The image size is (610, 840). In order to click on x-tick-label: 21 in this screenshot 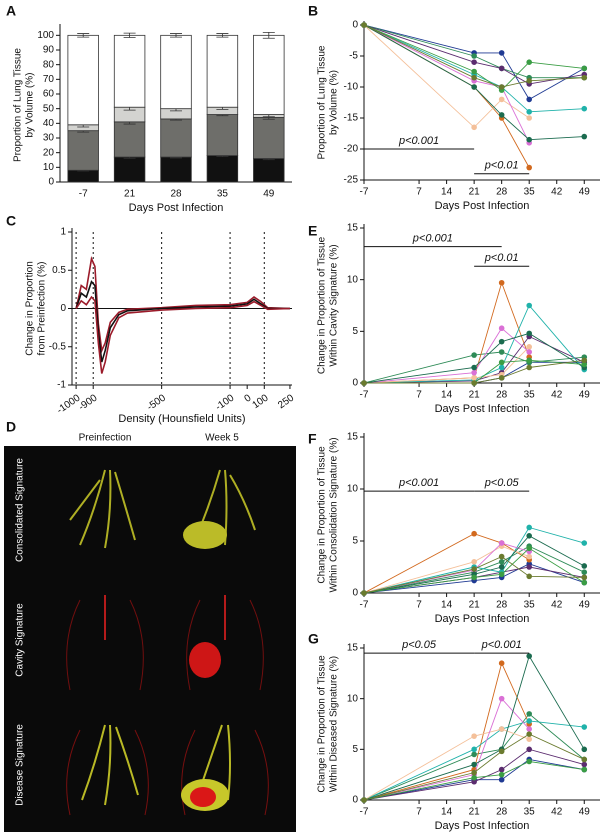, I will do `click(475, 812)`.